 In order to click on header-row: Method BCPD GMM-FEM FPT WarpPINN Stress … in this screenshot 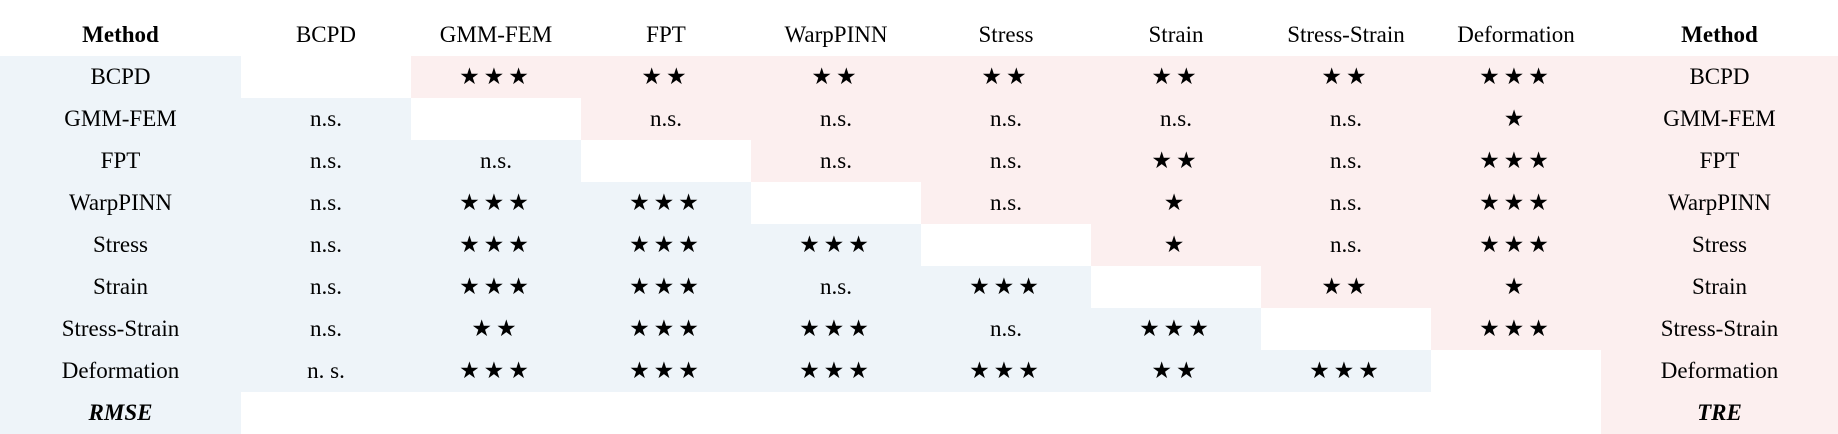, I will do `click(919, 35)`.